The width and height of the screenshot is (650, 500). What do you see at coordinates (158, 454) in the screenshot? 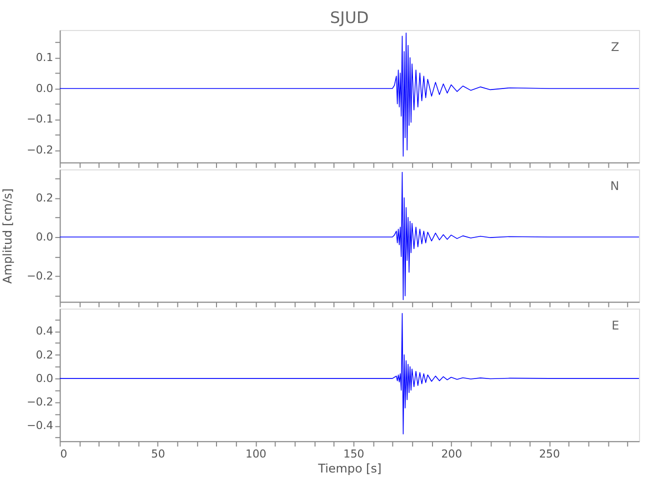
I see `x-tick-label: 50` at bounding box center [158, 454].